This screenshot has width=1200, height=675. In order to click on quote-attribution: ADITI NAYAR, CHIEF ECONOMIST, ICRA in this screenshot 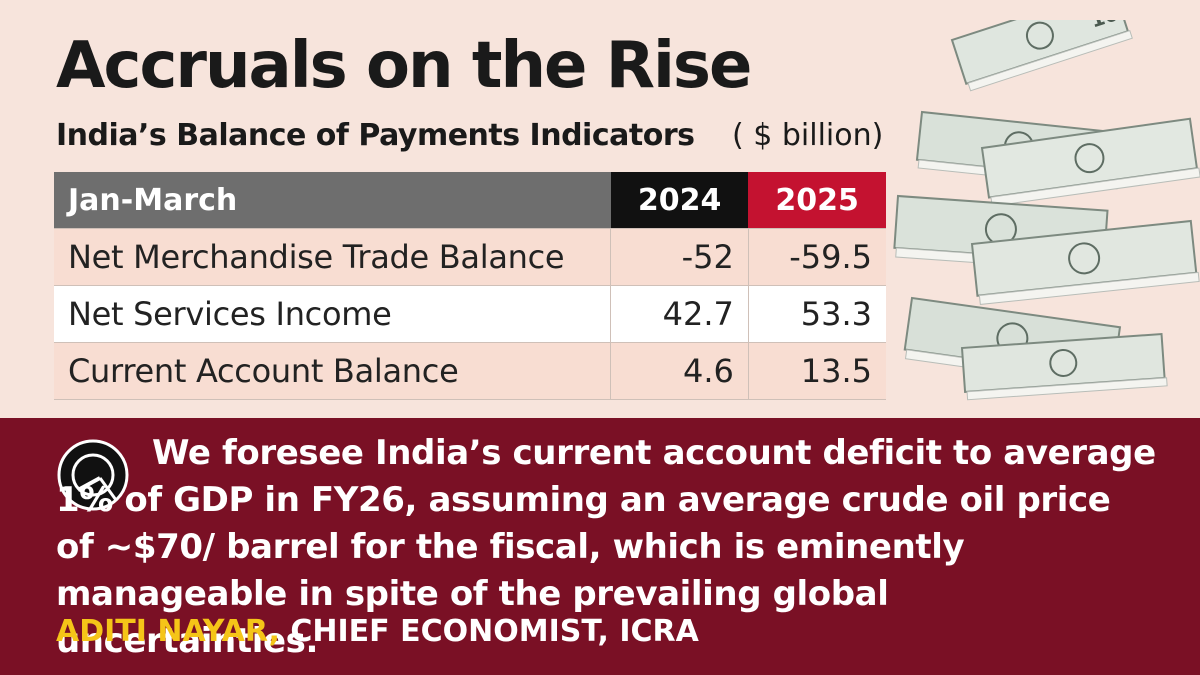, I will do `click(377, 631)`.